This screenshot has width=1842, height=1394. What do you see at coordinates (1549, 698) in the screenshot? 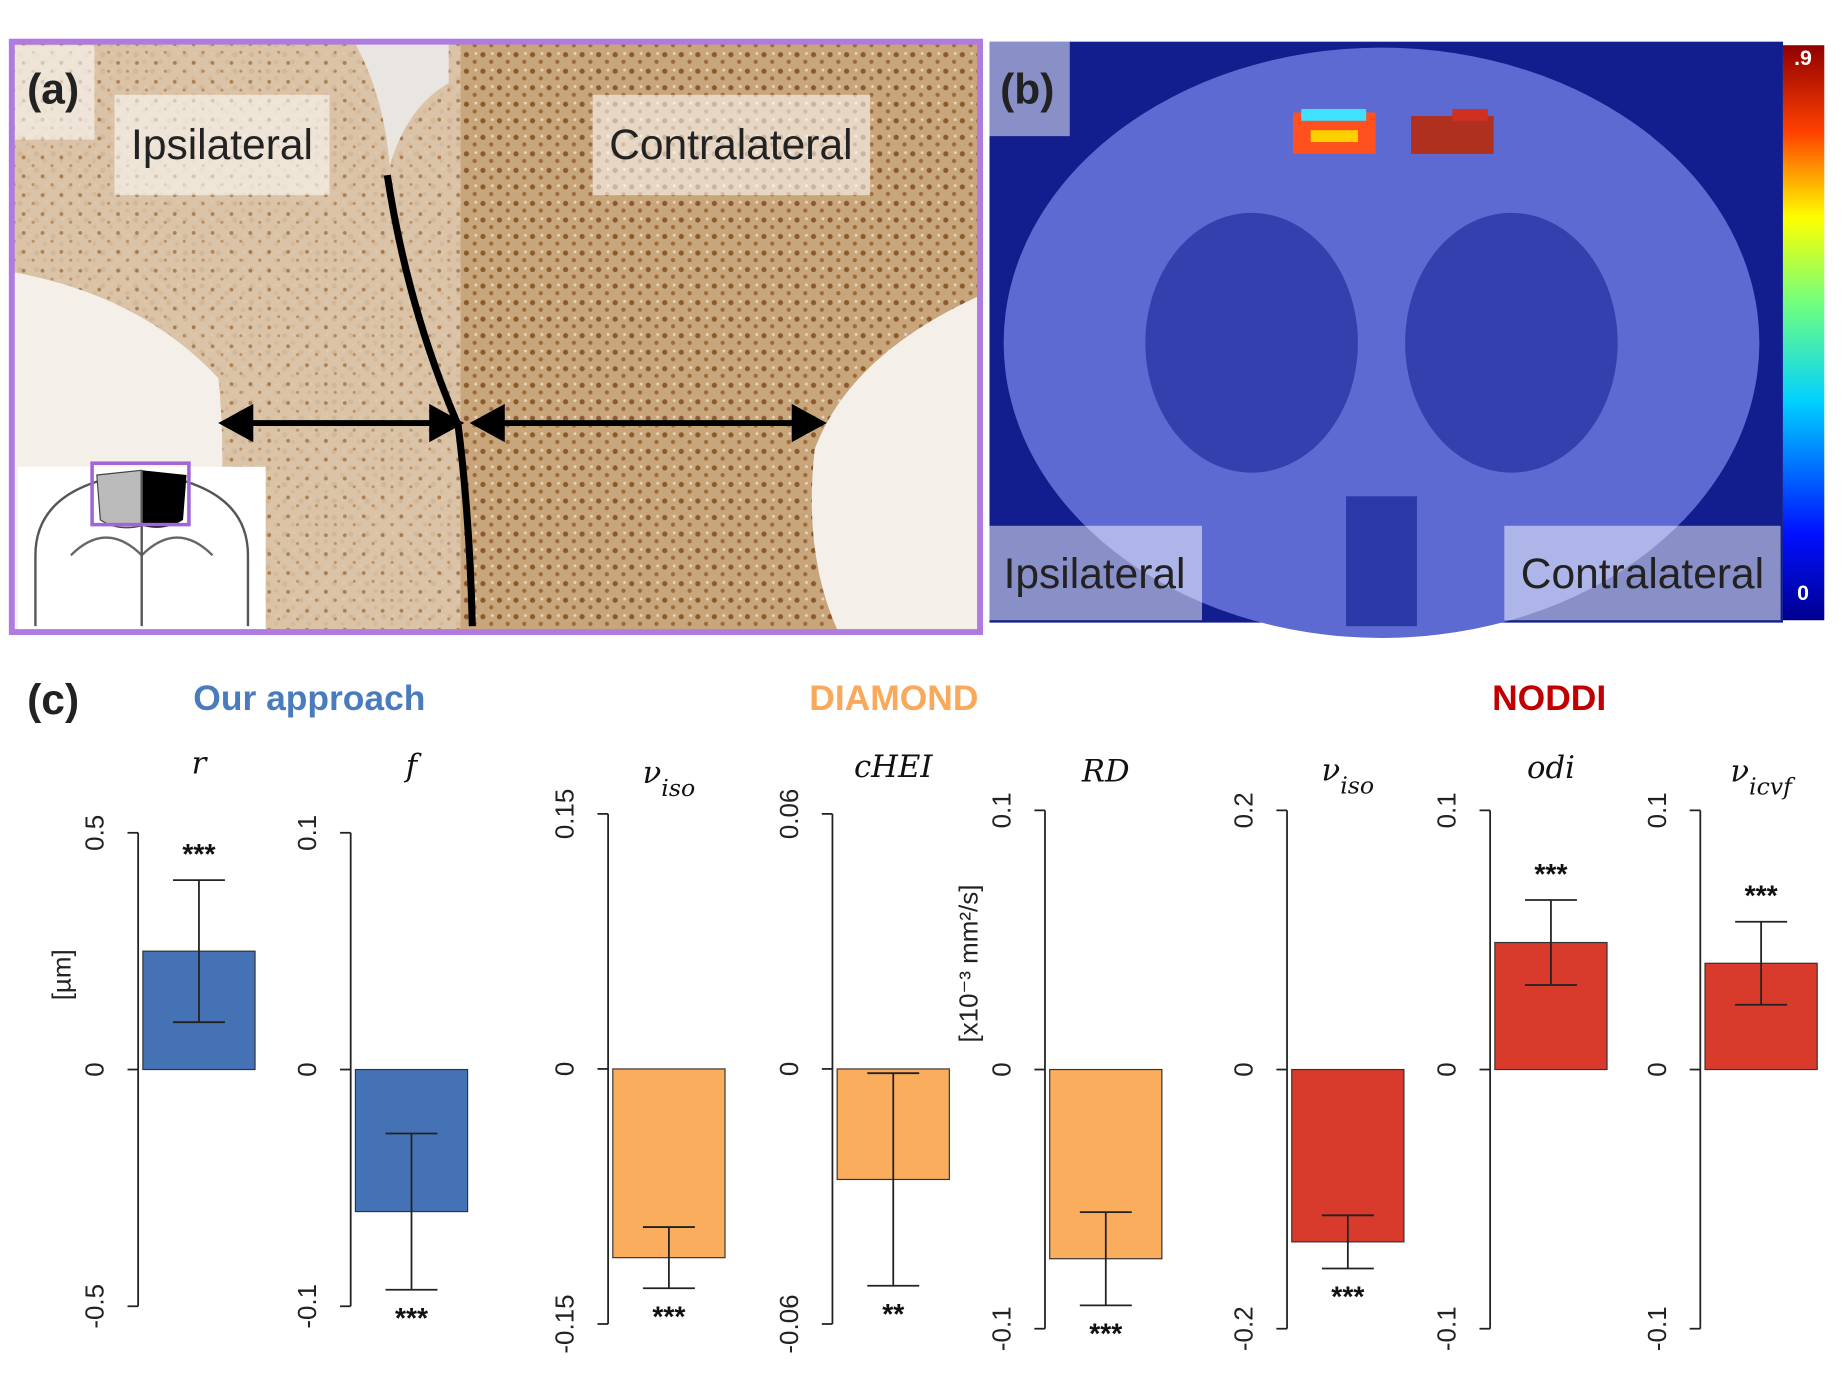
I see `group-heading: NODDI` at bounding box center [1549, 698].